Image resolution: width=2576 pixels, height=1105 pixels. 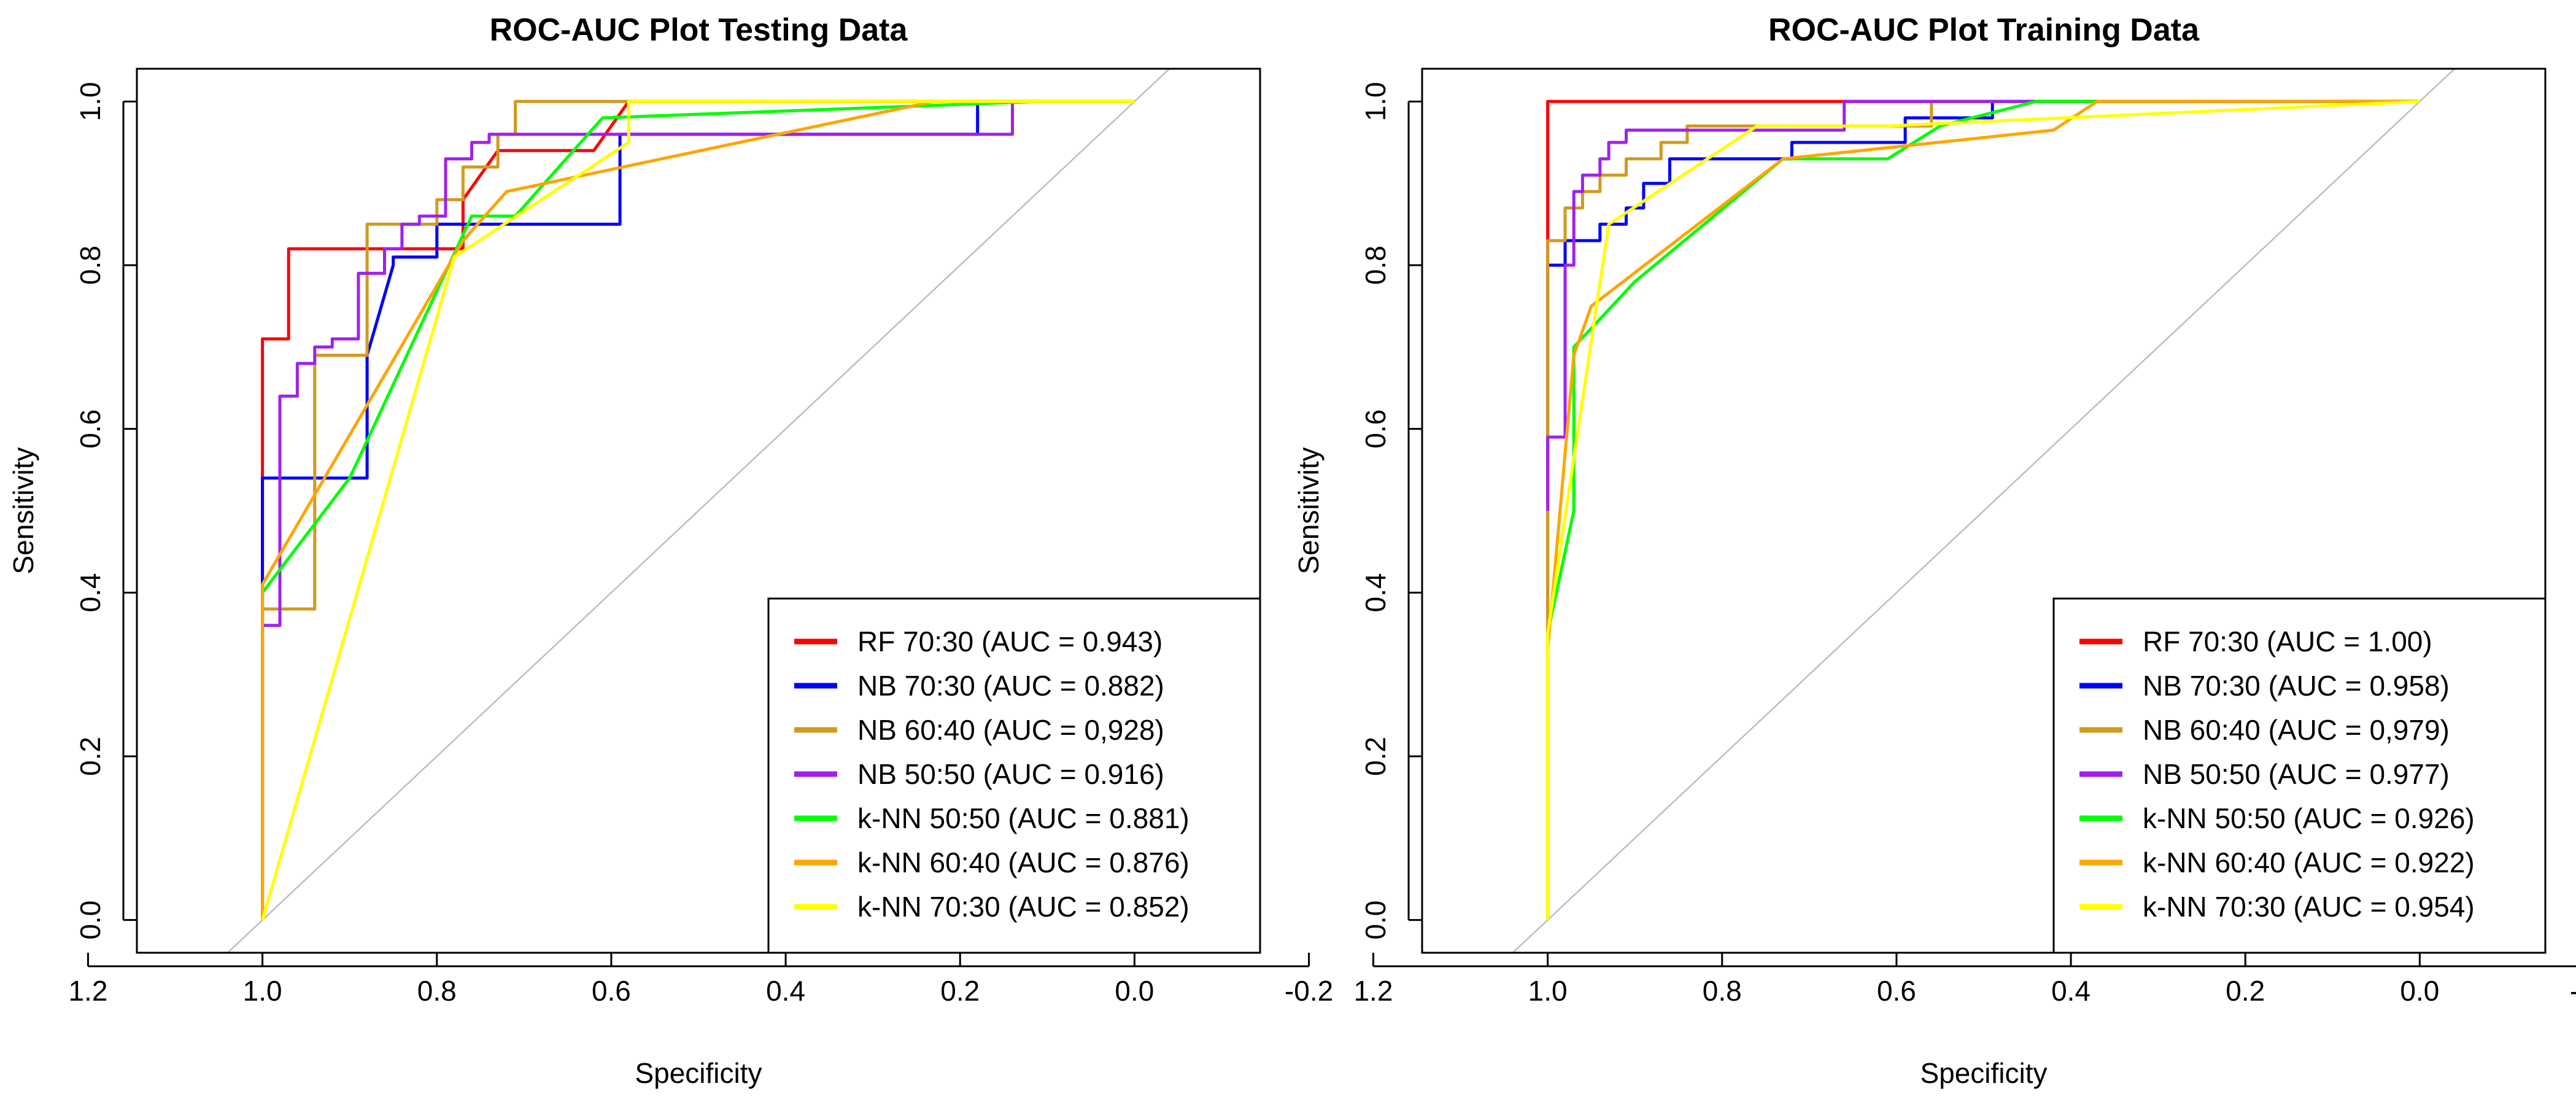 What do you see at coordinates (2287, 641) in the screenshot?
I see `training-legend-label-rf-70-30: RF 70:30 (AUC = 1.00)` at bounding box center [2287, 641].